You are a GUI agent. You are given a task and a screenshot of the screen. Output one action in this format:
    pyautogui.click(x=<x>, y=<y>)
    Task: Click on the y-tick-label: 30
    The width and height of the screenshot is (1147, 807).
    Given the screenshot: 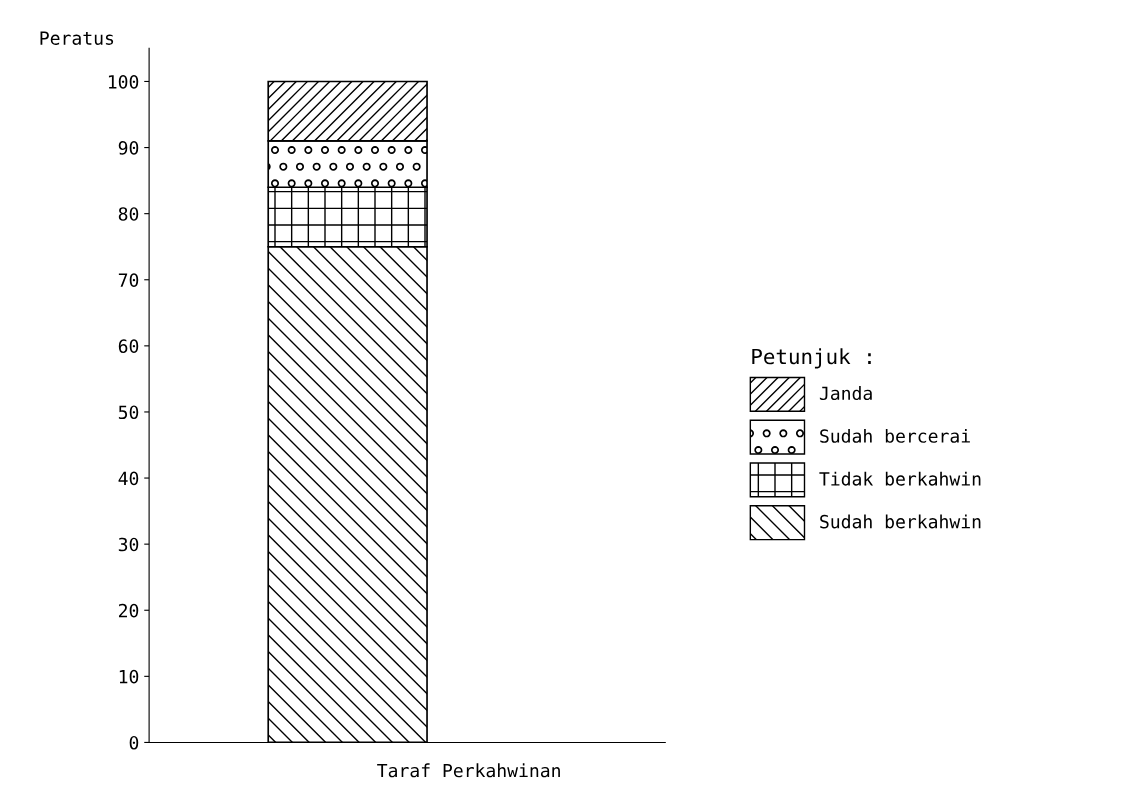 What is the action you would take?
    pyautogui.click(x=128, y=544)
    